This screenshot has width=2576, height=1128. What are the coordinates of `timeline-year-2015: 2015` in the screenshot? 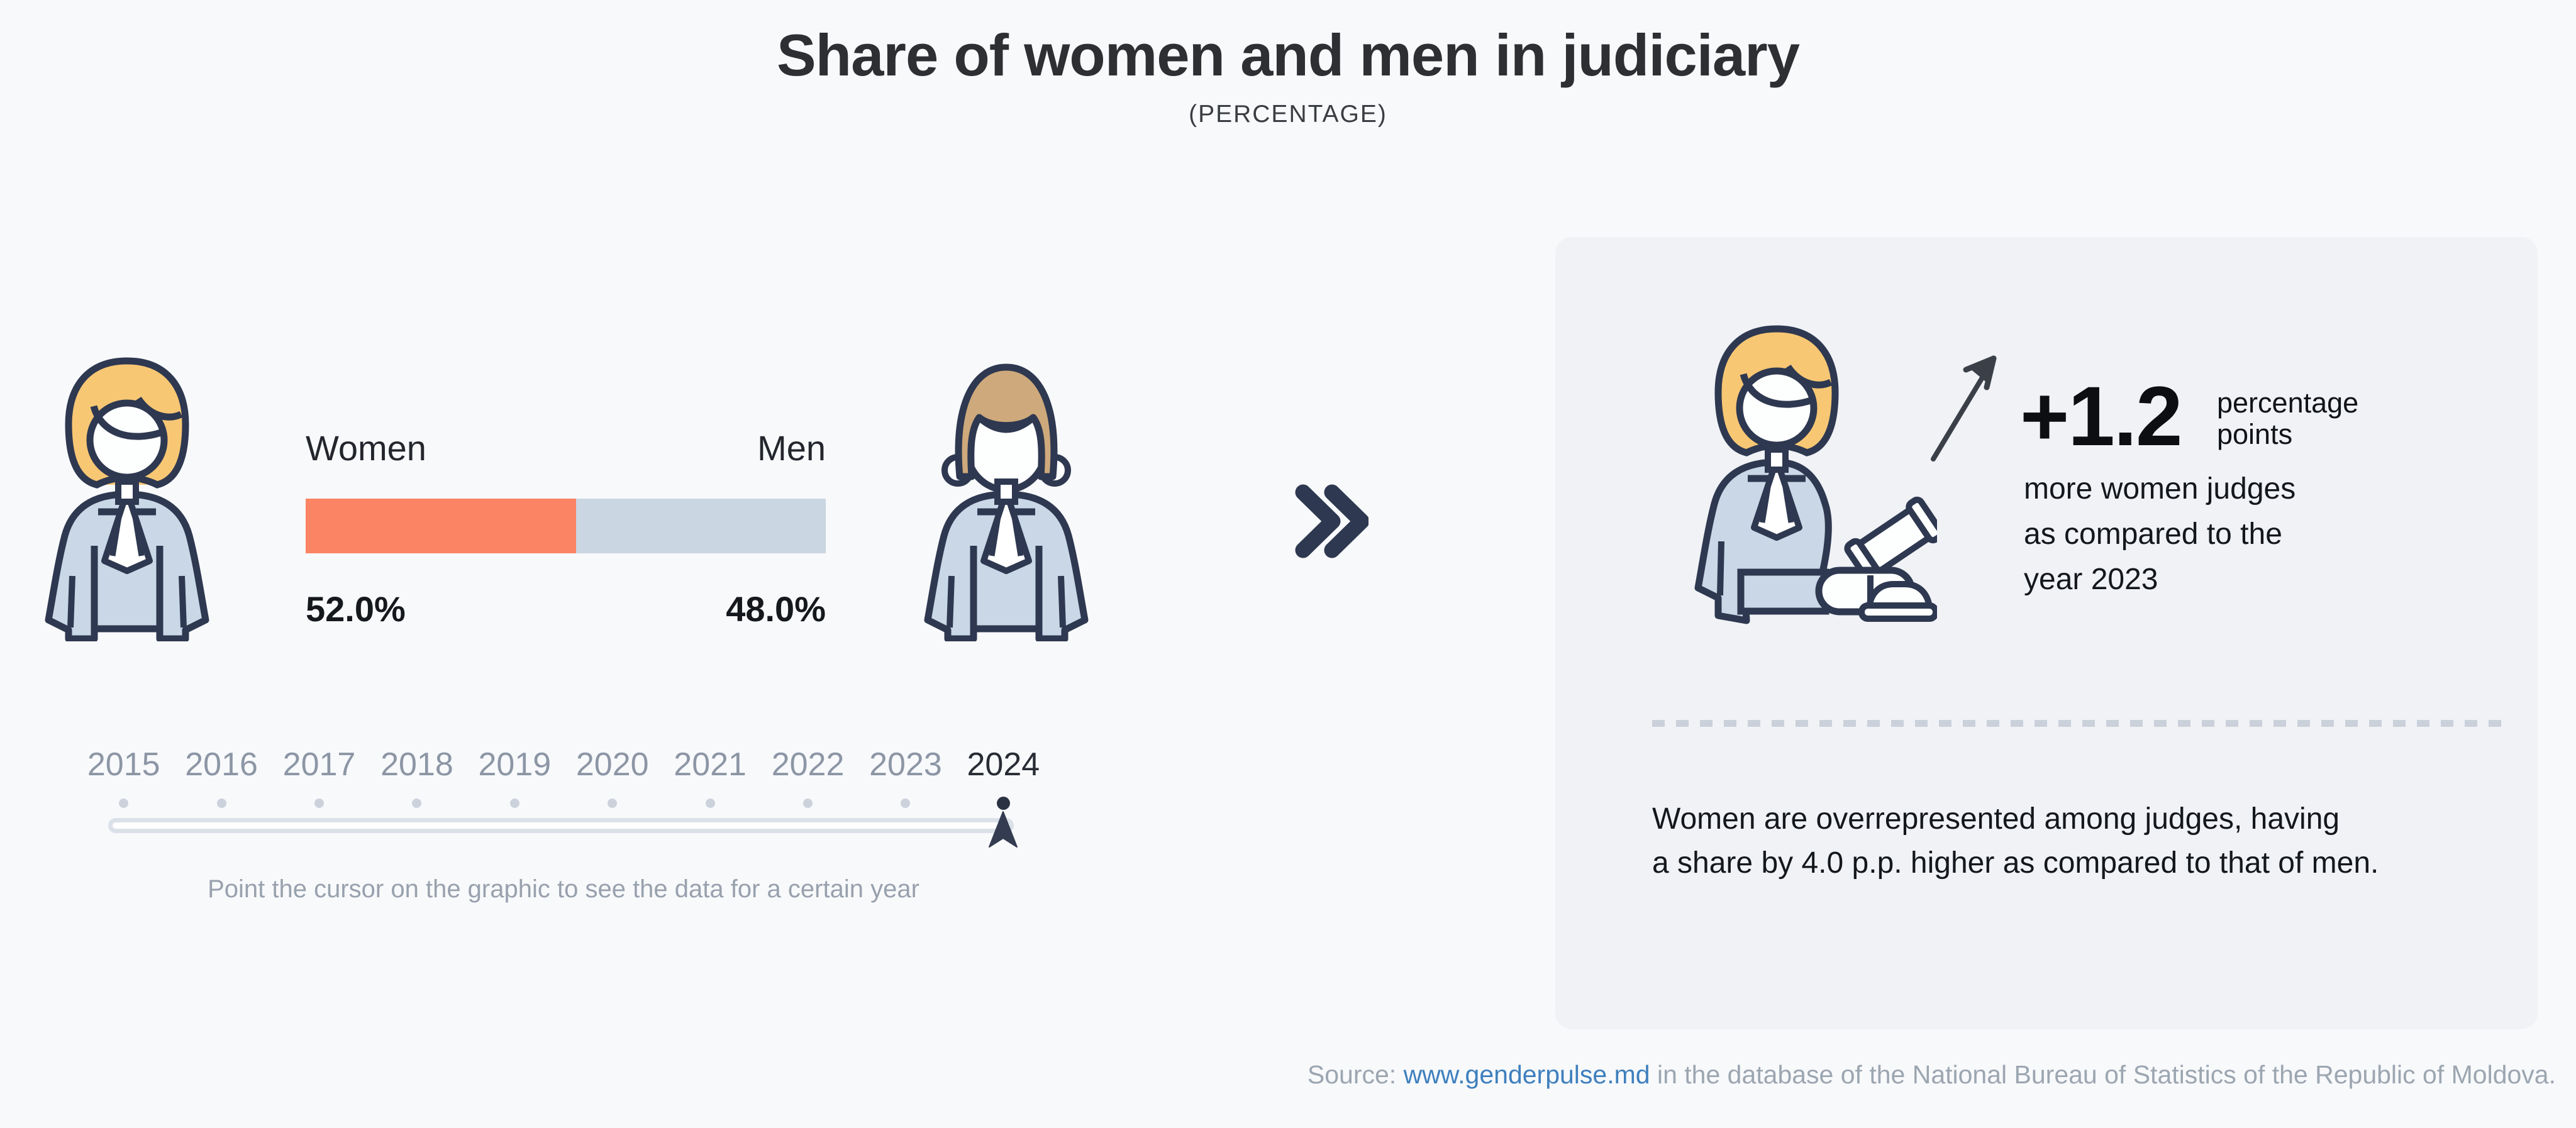 It's located at (123, 765).